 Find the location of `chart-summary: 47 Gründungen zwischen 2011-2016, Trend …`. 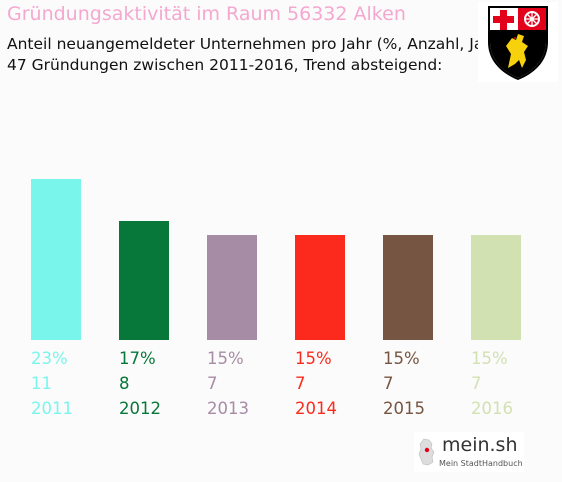

chart-summary: 47 Gründungen zwischen 2011-2016, Trend … is located at coordinates (225, 65).